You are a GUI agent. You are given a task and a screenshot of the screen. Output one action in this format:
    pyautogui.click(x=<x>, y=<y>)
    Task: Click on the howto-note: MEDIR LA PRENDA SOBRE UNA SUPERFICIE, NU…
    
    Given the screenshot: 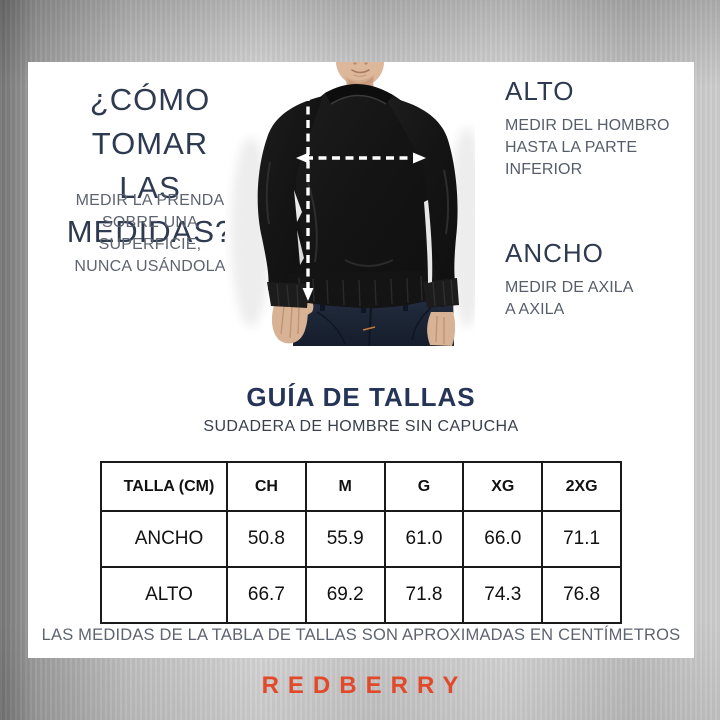 What is the action you would take?
    pyautogui.click(x=150, y=234)
    